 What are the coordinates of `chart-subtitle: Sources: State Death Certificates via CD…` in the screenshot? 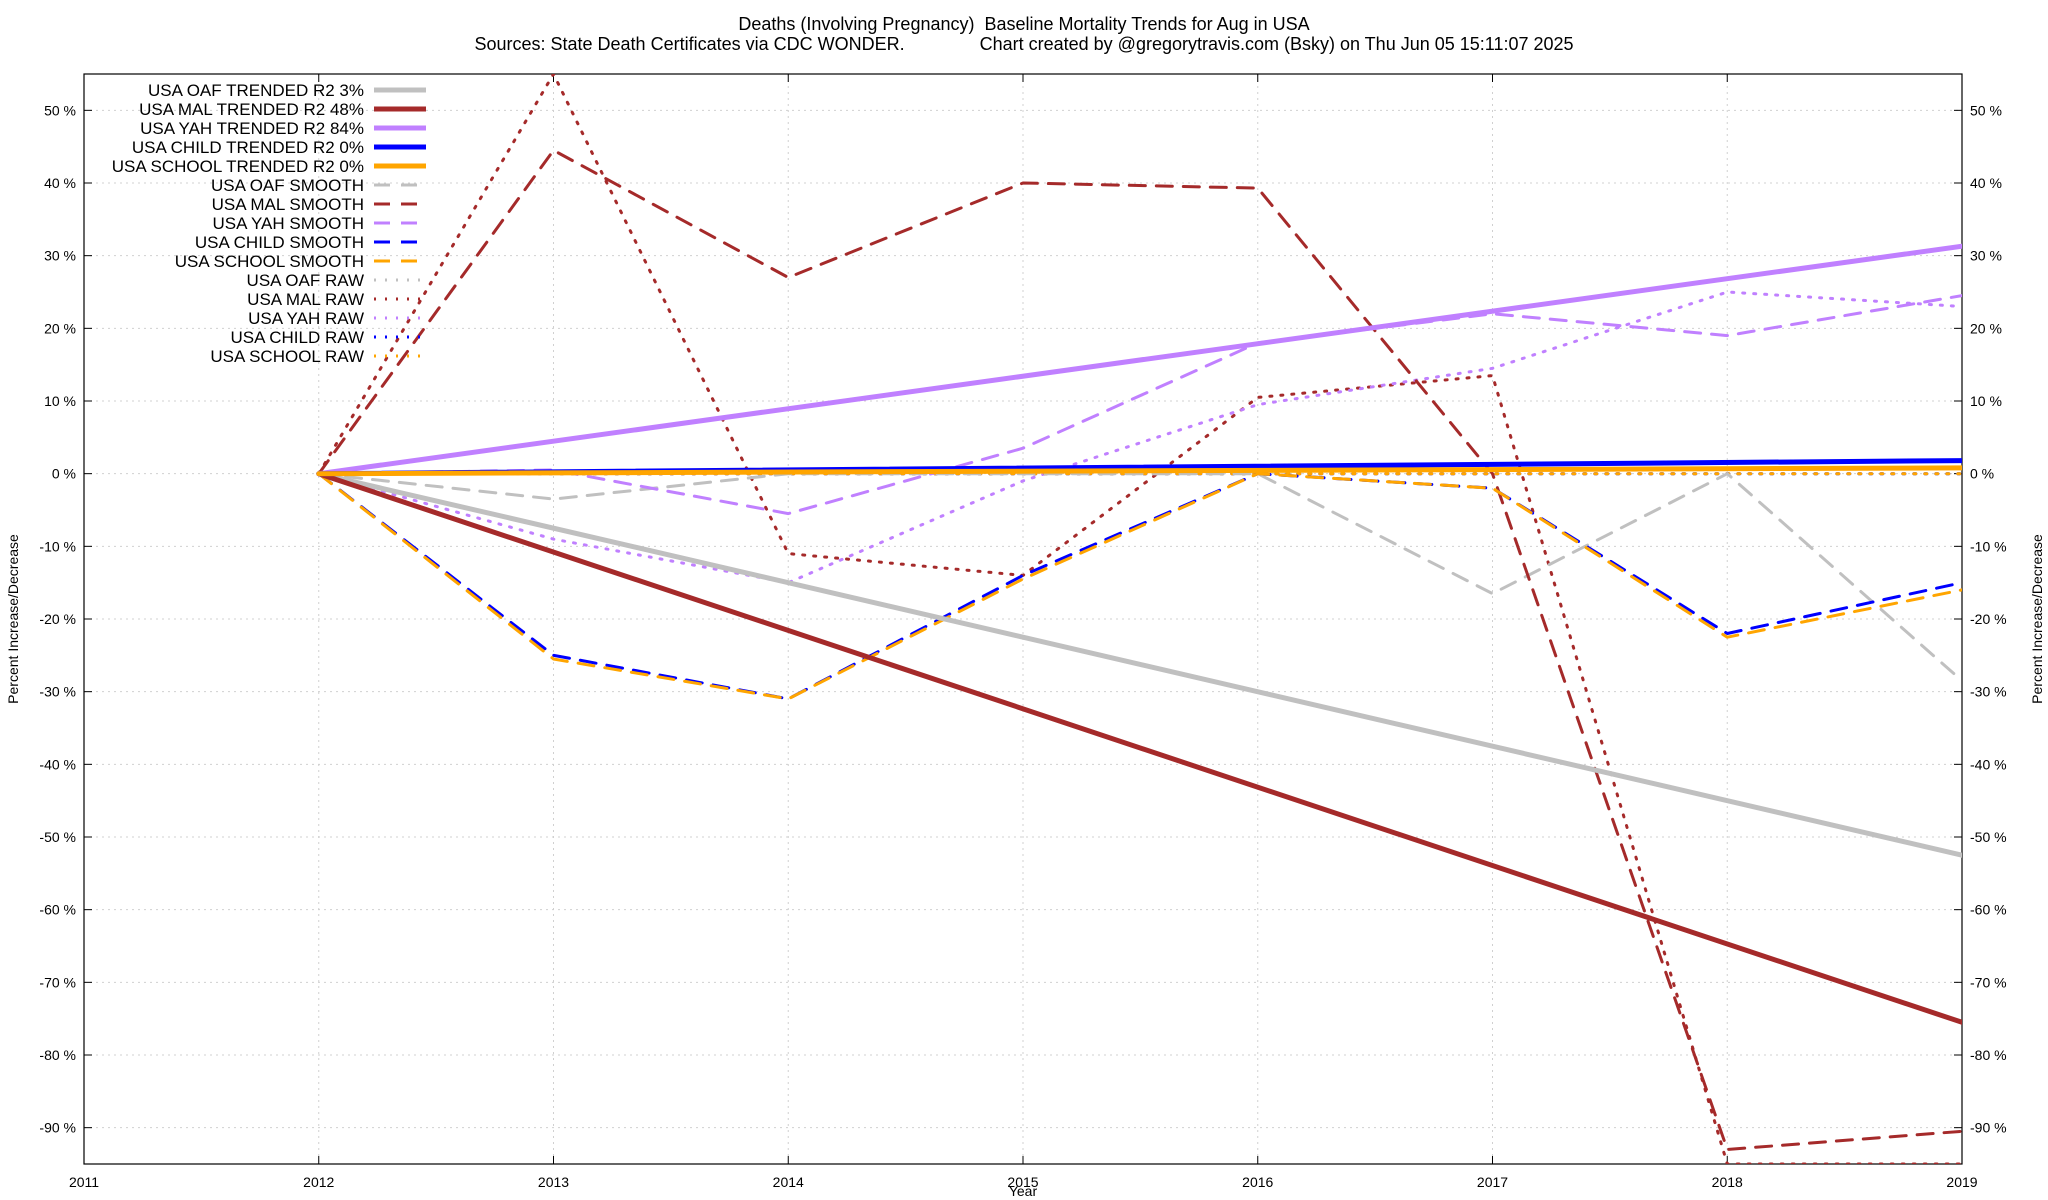 It's located at (1024, 44).